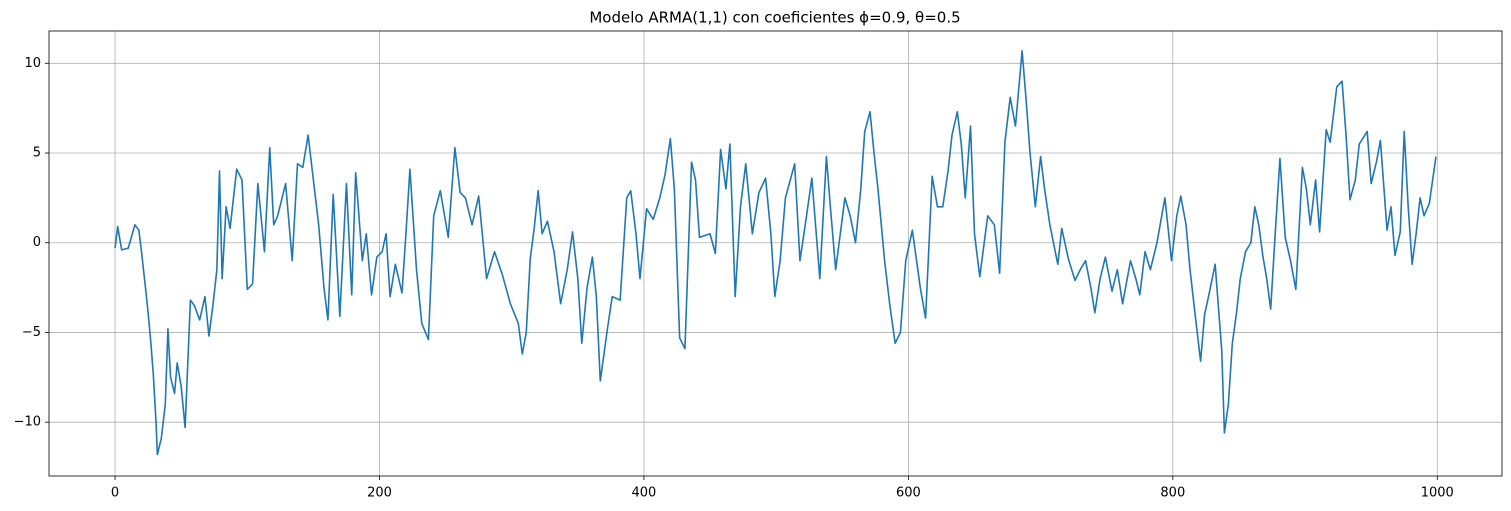 The image size is (1511, 511). Describe the element at coordinates (115, 493) in the screenshot. I see `x-tick-label: 0` at that location.